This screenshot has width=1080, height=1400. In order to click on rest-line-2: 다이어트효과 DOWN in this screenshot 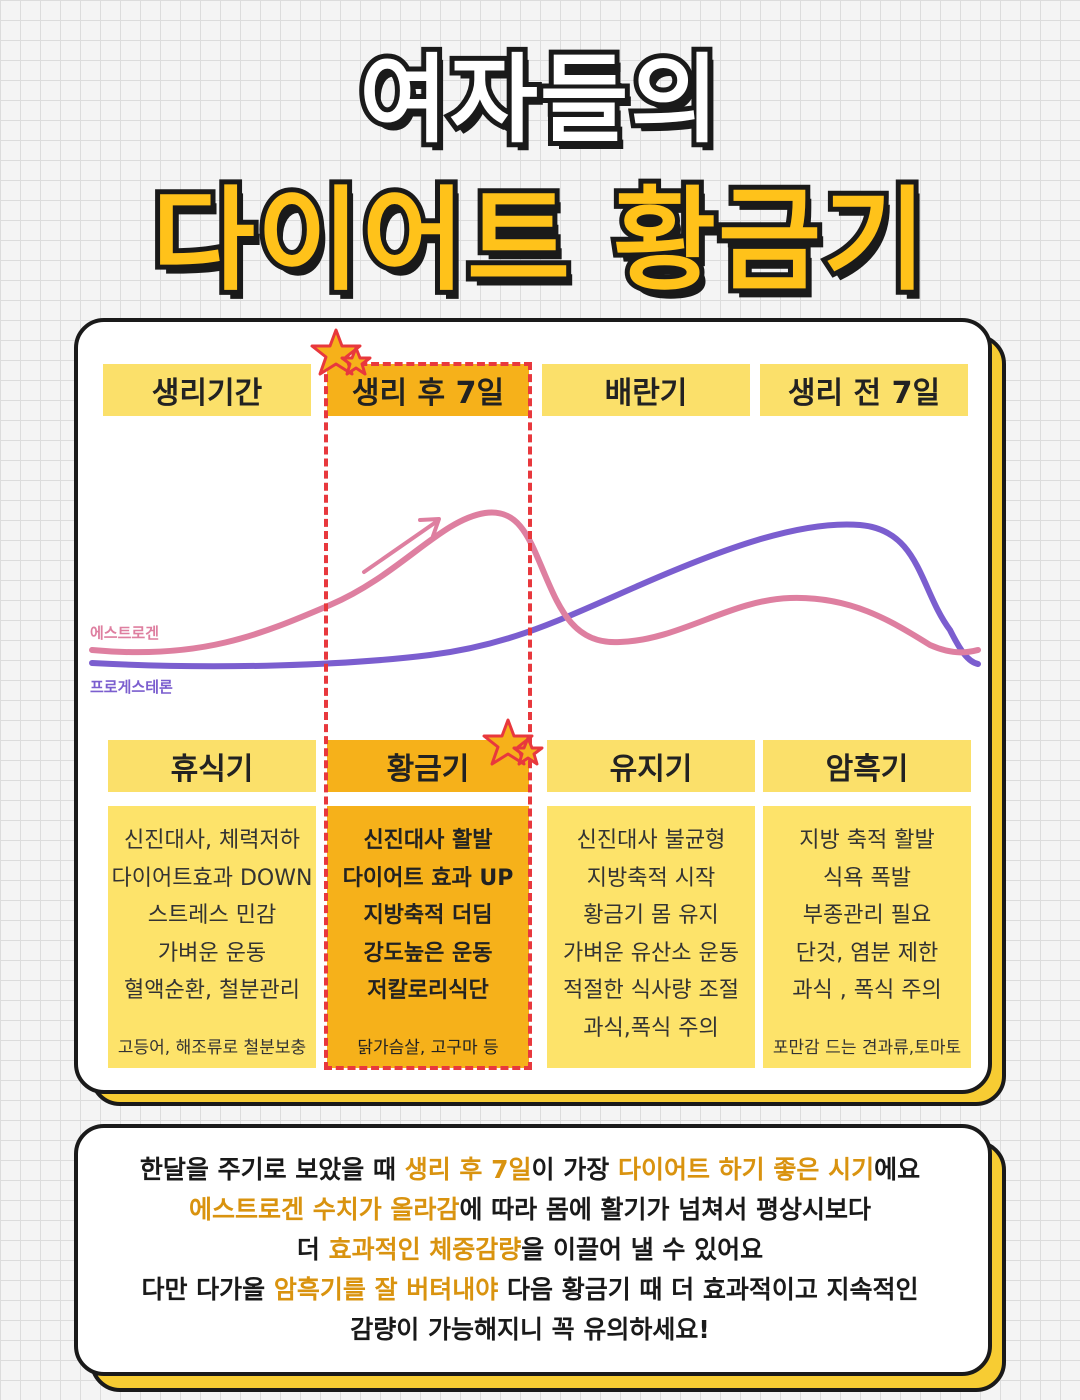, I will do `click(212, 878)`.